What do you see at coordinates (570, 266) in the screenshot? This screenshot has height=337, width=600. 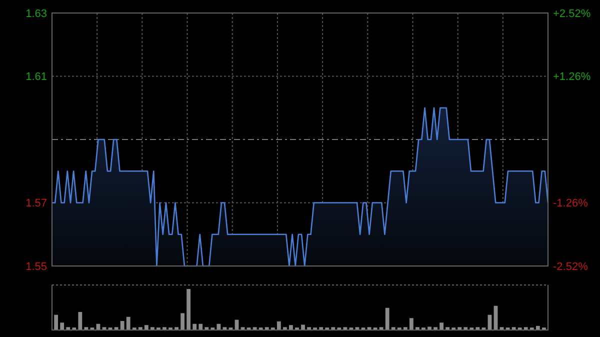 I see `y2-tick-label: -2.52%` at bounding box center [570, 266].